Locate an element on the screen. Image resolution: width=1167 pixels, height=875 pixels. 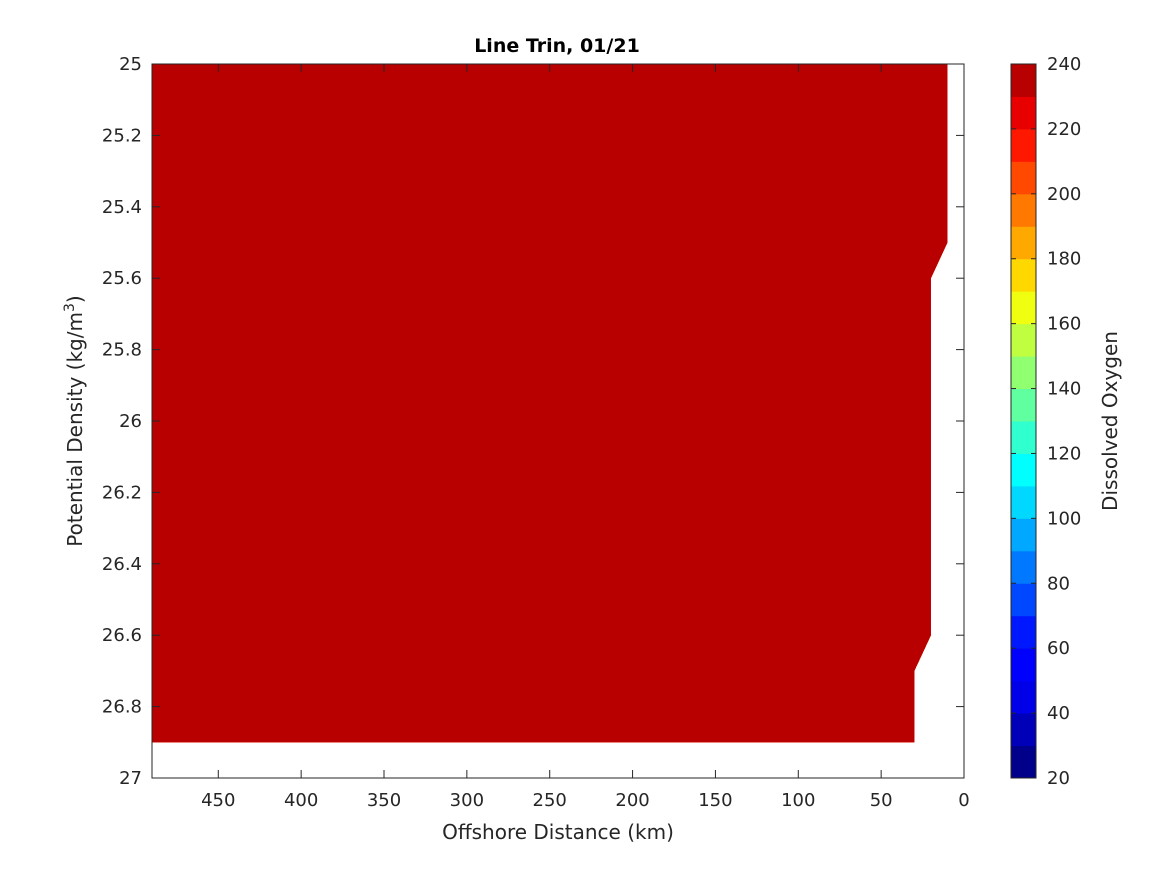
colorbar-tick-label: 200 is located at coordinates (1064, 194).